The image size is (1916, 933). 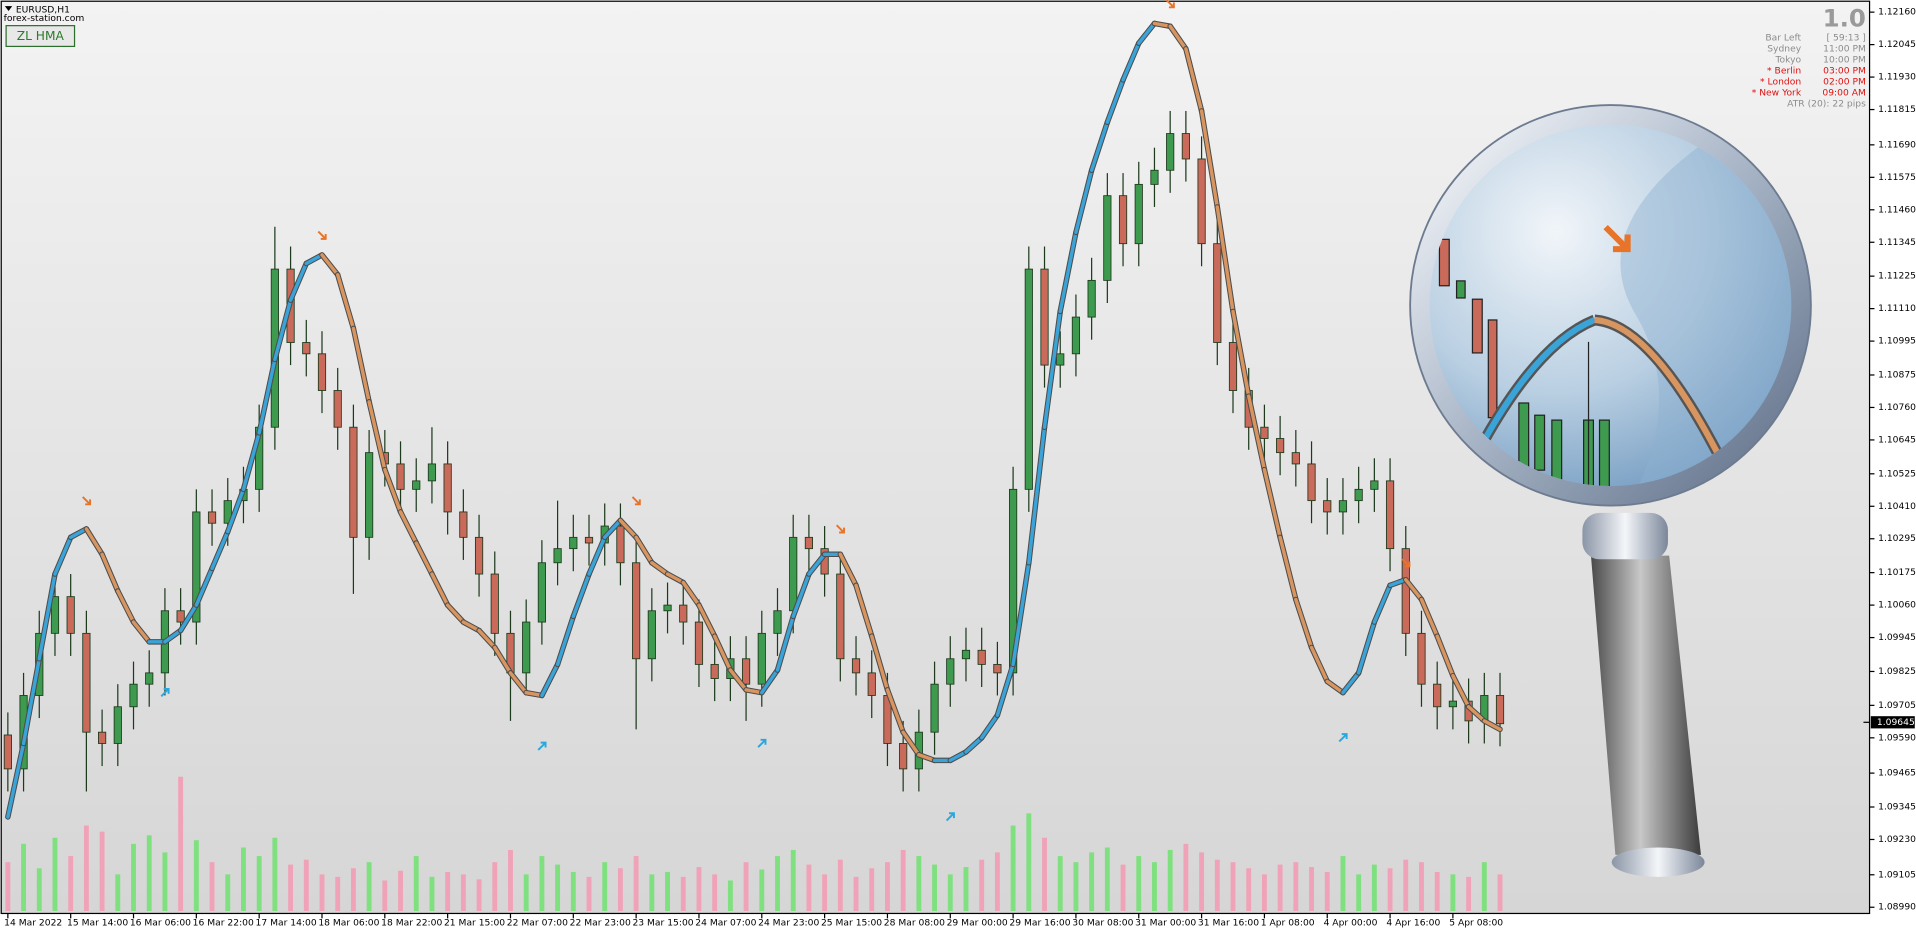 I want to click on y-tick-label: 1.11575, so click(x=1897, y=177).